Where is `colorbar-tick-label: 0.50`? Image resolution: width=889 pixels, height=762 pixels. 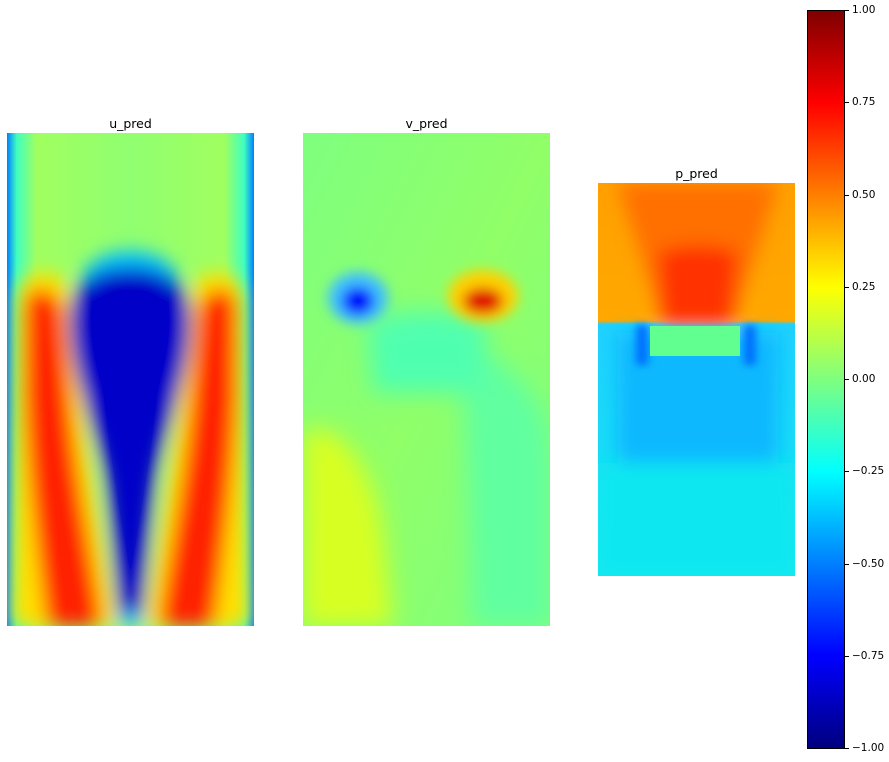
colorbar-tick-label: 0.50 is located at coordinates (864, 195).